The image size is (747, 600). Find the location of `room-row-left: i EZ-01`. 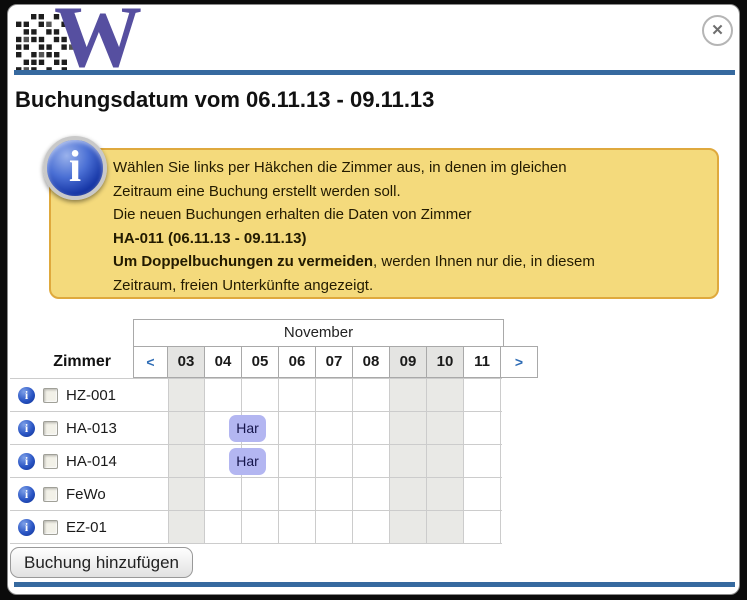

room-row-left: i EZ-01 is located at coordinates (89, 527).